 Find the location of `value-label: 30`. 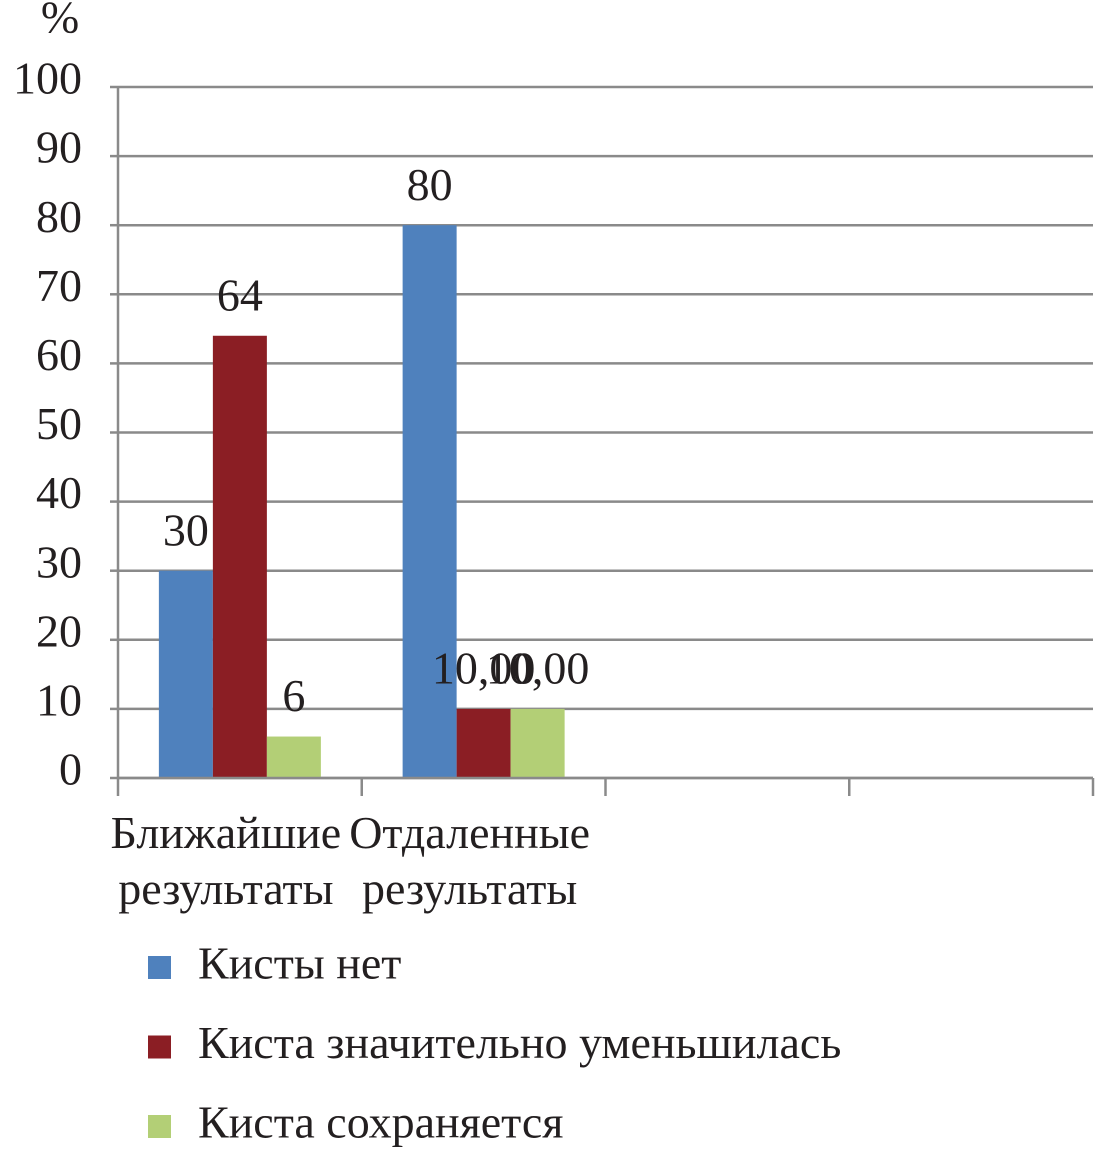

value-label: 30 is located at coordinates (186, 529).